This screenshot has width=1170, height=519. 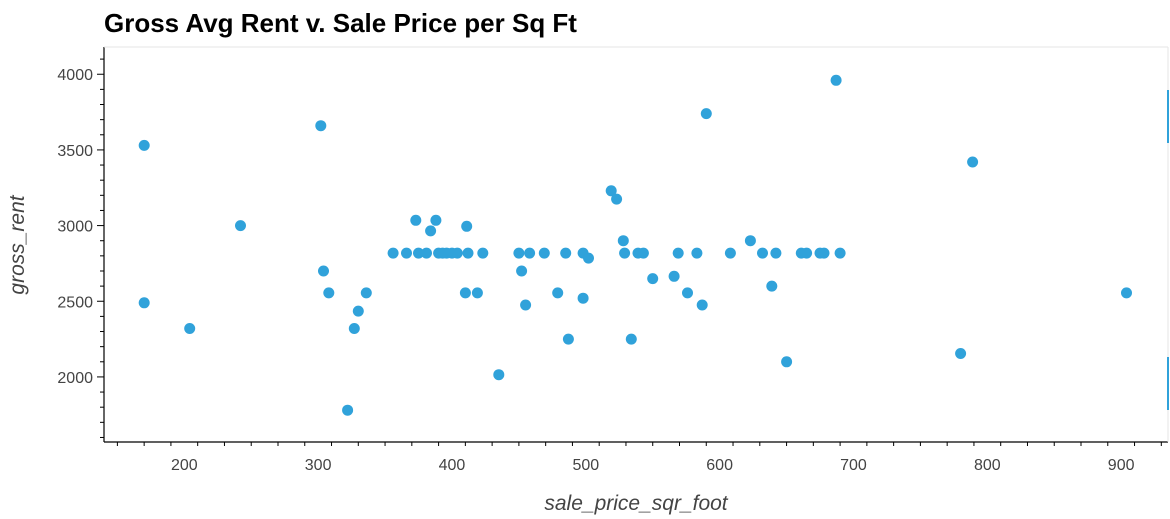 What do you see at coordinates (719, 465) in the screenshot?
I see `x-tick-label: 600` at bounding box center [719, 465].